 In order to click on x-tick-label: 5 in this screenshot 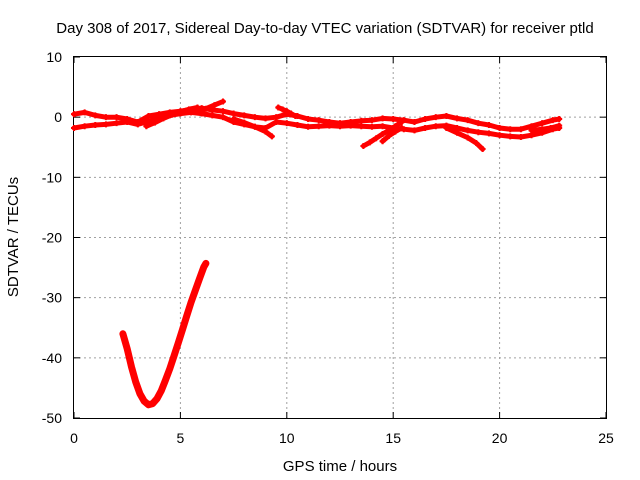, I will do `click(181, 438)`.